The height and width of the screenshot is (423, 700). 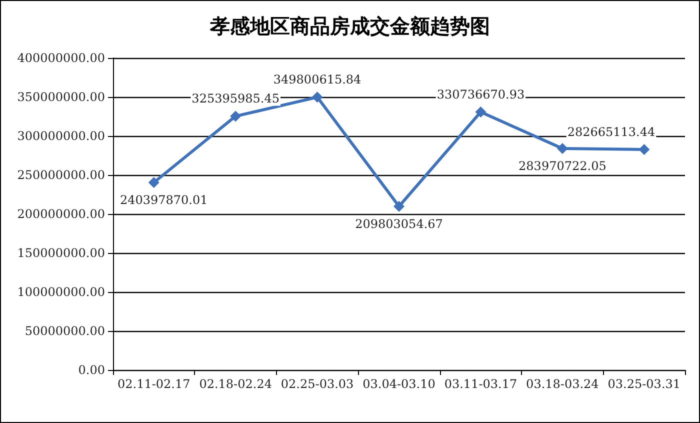 What do you see at coordinates (317, 79) in the screenshot?
I see `data-label: 349800615.84` at bounding box center [317, 79].